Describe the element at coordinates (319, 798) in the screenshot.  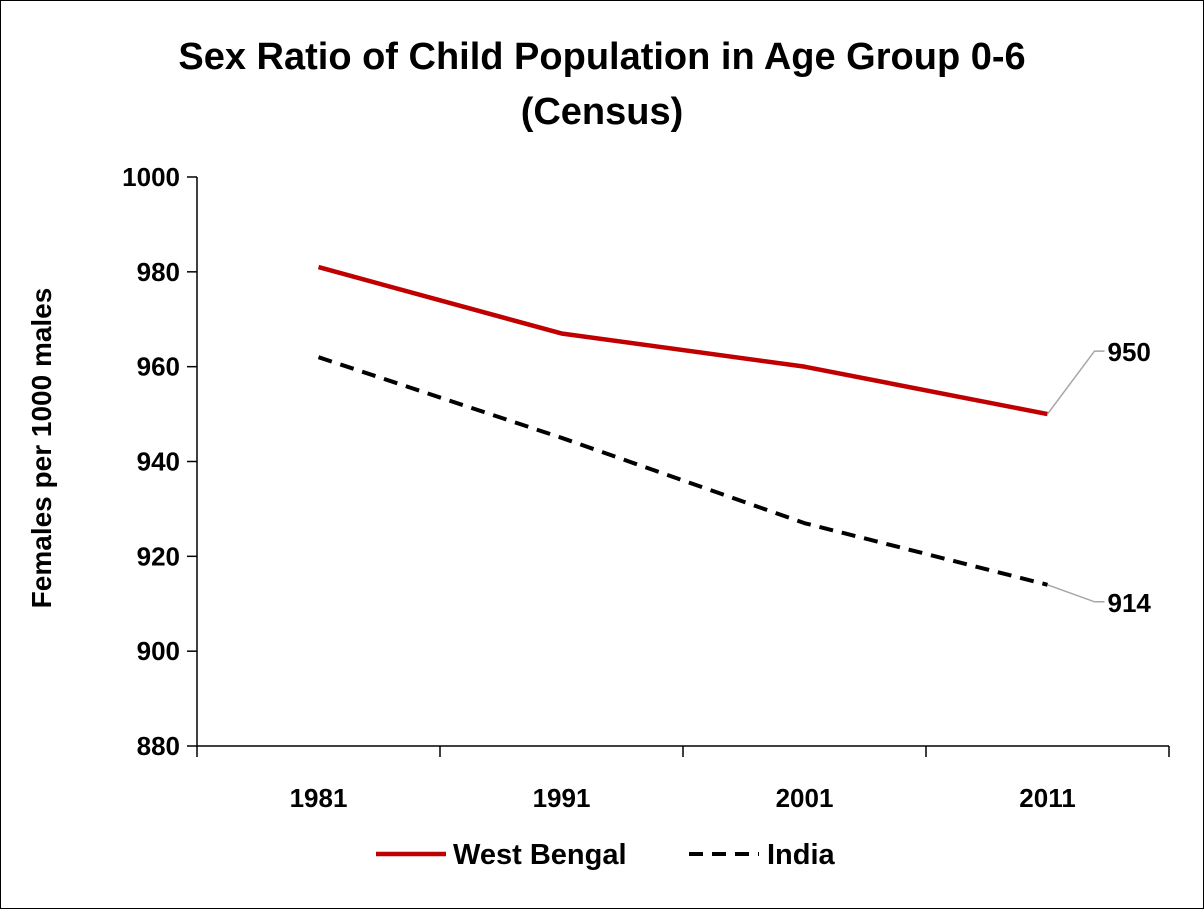
I see `x-tick-label: 1981` at that location.